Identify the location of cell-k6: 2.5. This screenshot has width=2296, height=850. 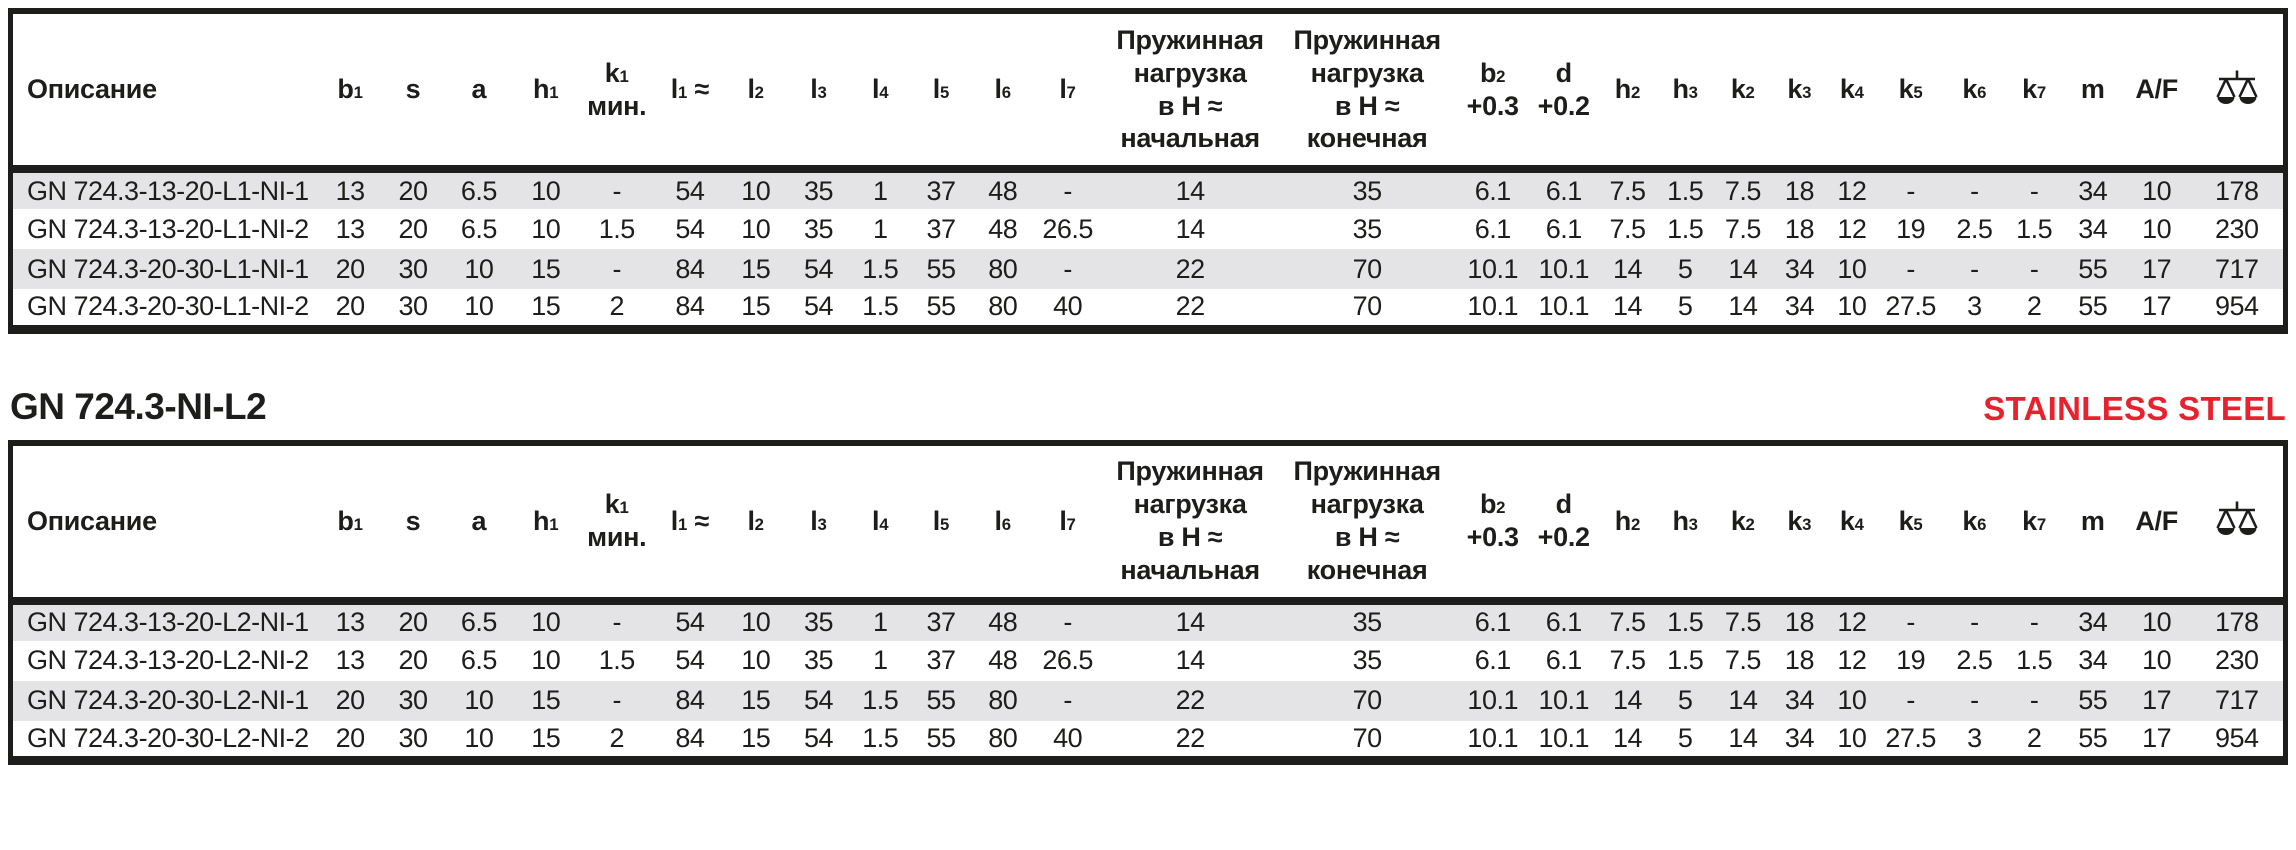
(1974, 660).